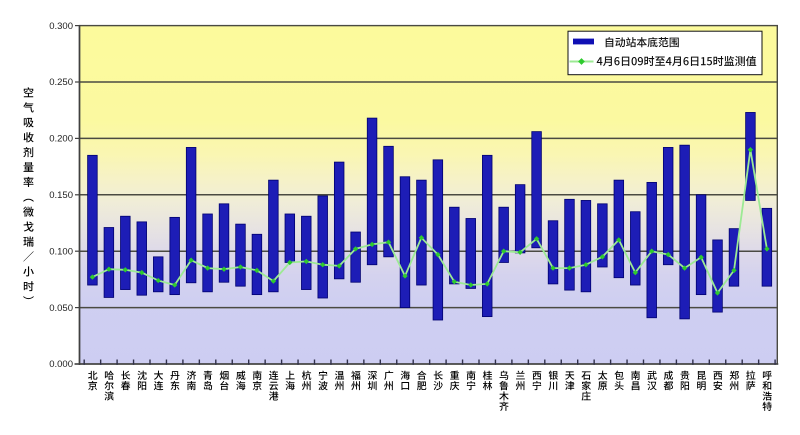 This screenshot has height=435, width=800. Describe the element at coordinates (61, 308) in the screenshot. I see `svg-text: 0.050` at that location.